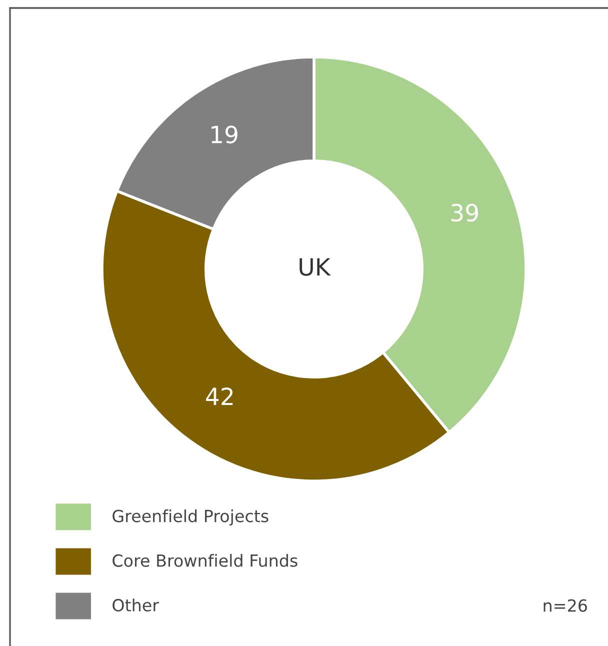 The image size is (608, 646). I want to click on data-label: 19, so click(225, 135).